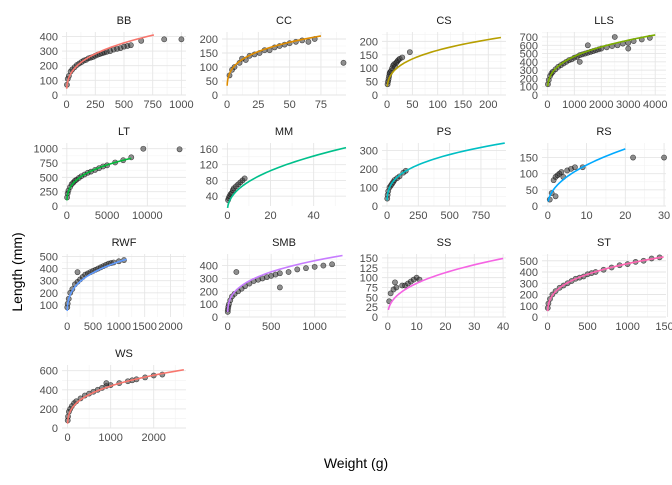 Image resolution: width=672 pixels, height=485 pixels. What do you see at coordinates (416, 327) in the screenshot?
I see `x-tick-label: 10` at bounding box center [416, 327].